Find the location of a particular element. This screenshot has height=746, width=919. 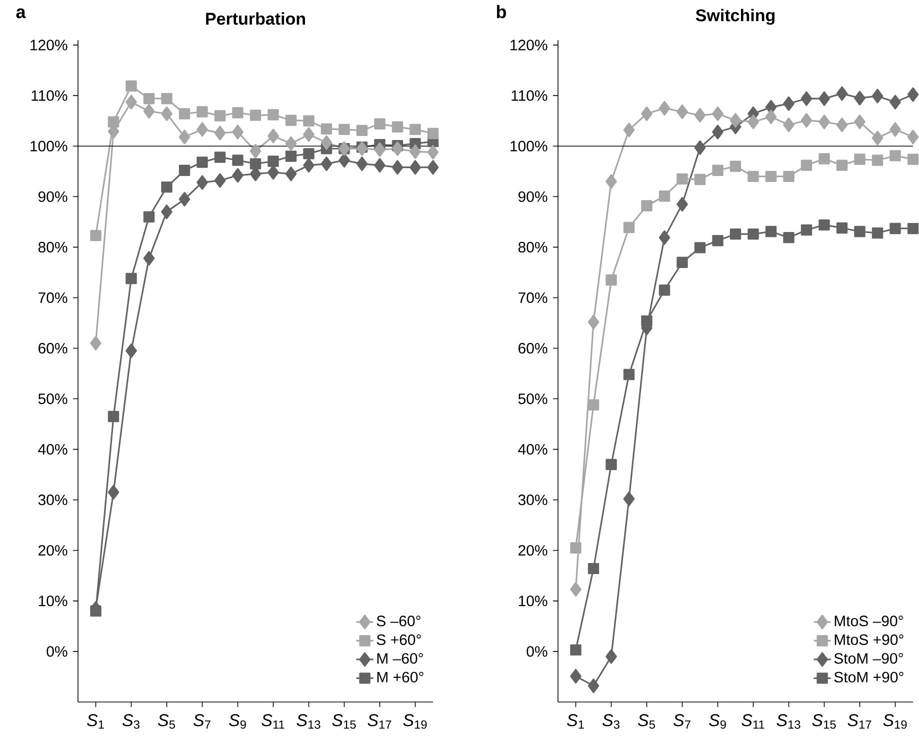

legend-label: M +60° is located at coordinates (400, 677).